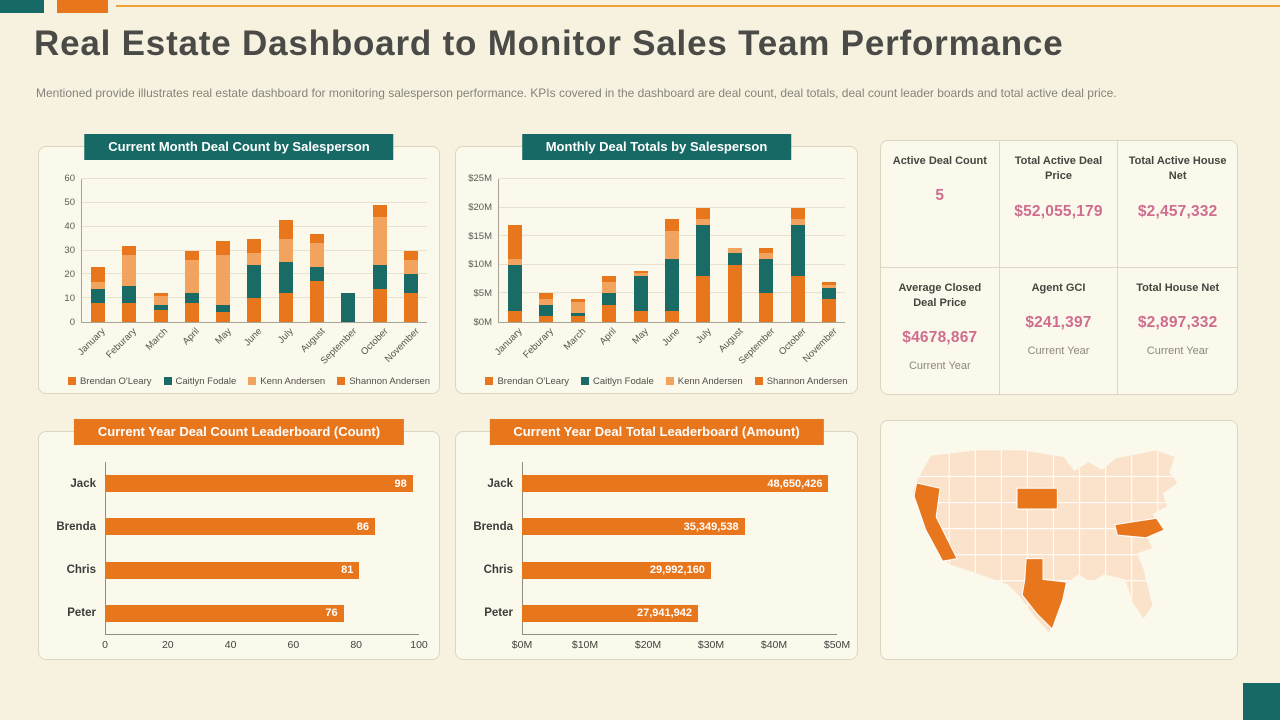 This screenshot has width=1280, height=720. Describe the element at coordinates (609, 250) in the screenshot. I see `bar-april` at that location.